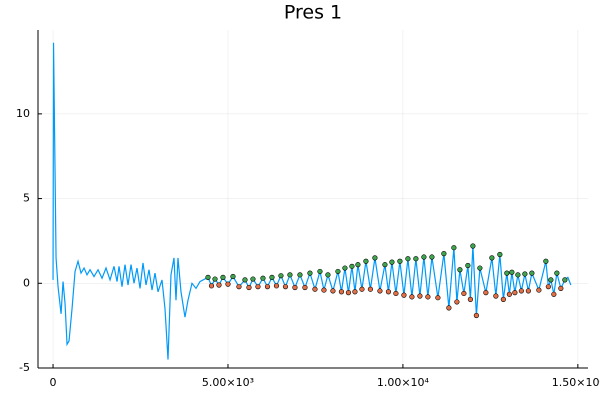 Image resolution: width=600 pixels, height=400 pixels. I want to click on x-tick-label: 5.00×10³, so click(228, 382).